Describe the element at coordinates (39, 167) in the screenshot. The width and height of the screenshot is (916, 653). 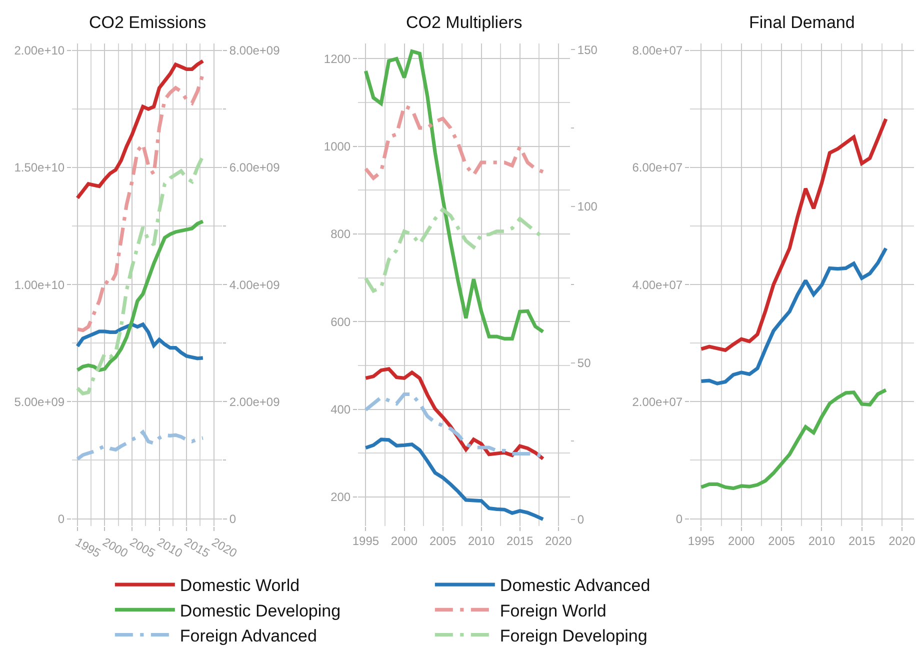
I see `y-tick-label: 1.50e+10` at that location.